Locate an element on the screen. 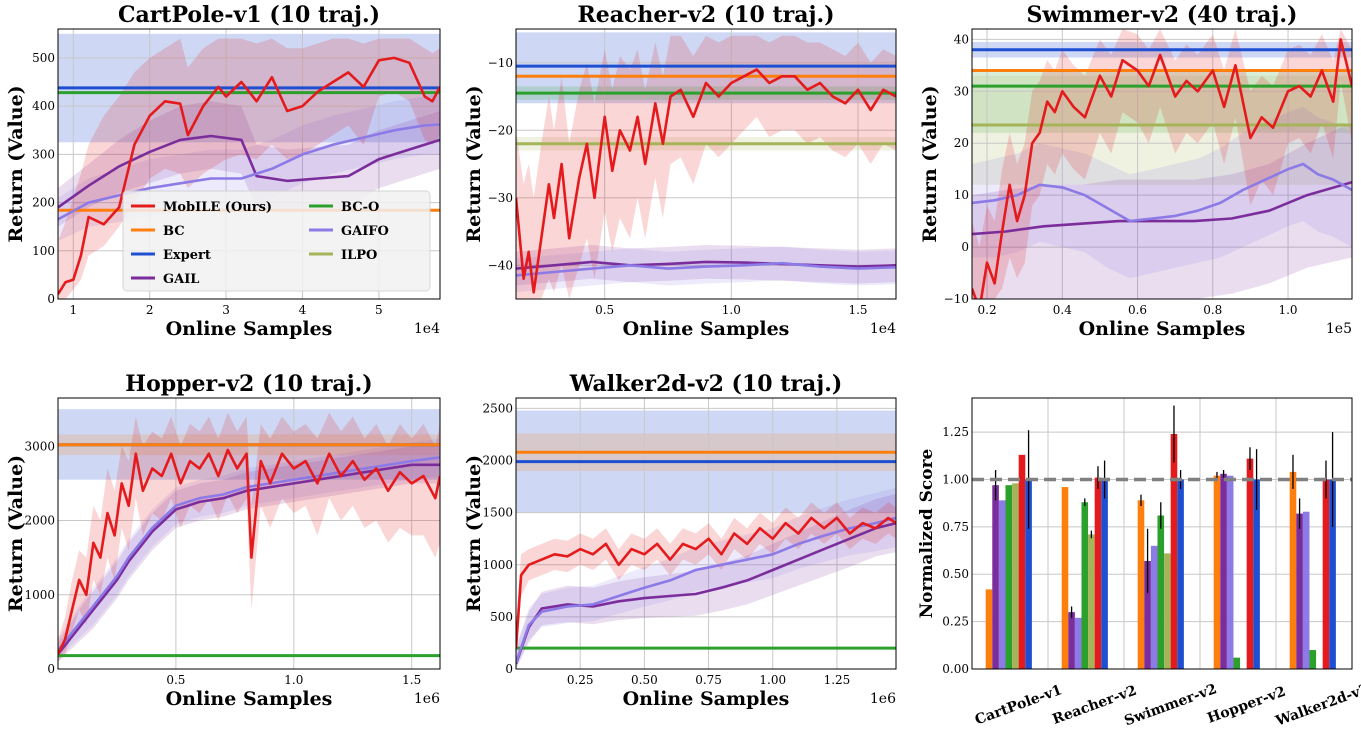 This screenshot has width=1361, height=739. y-tick-label: 3000 is located at coordinates (39, 446).